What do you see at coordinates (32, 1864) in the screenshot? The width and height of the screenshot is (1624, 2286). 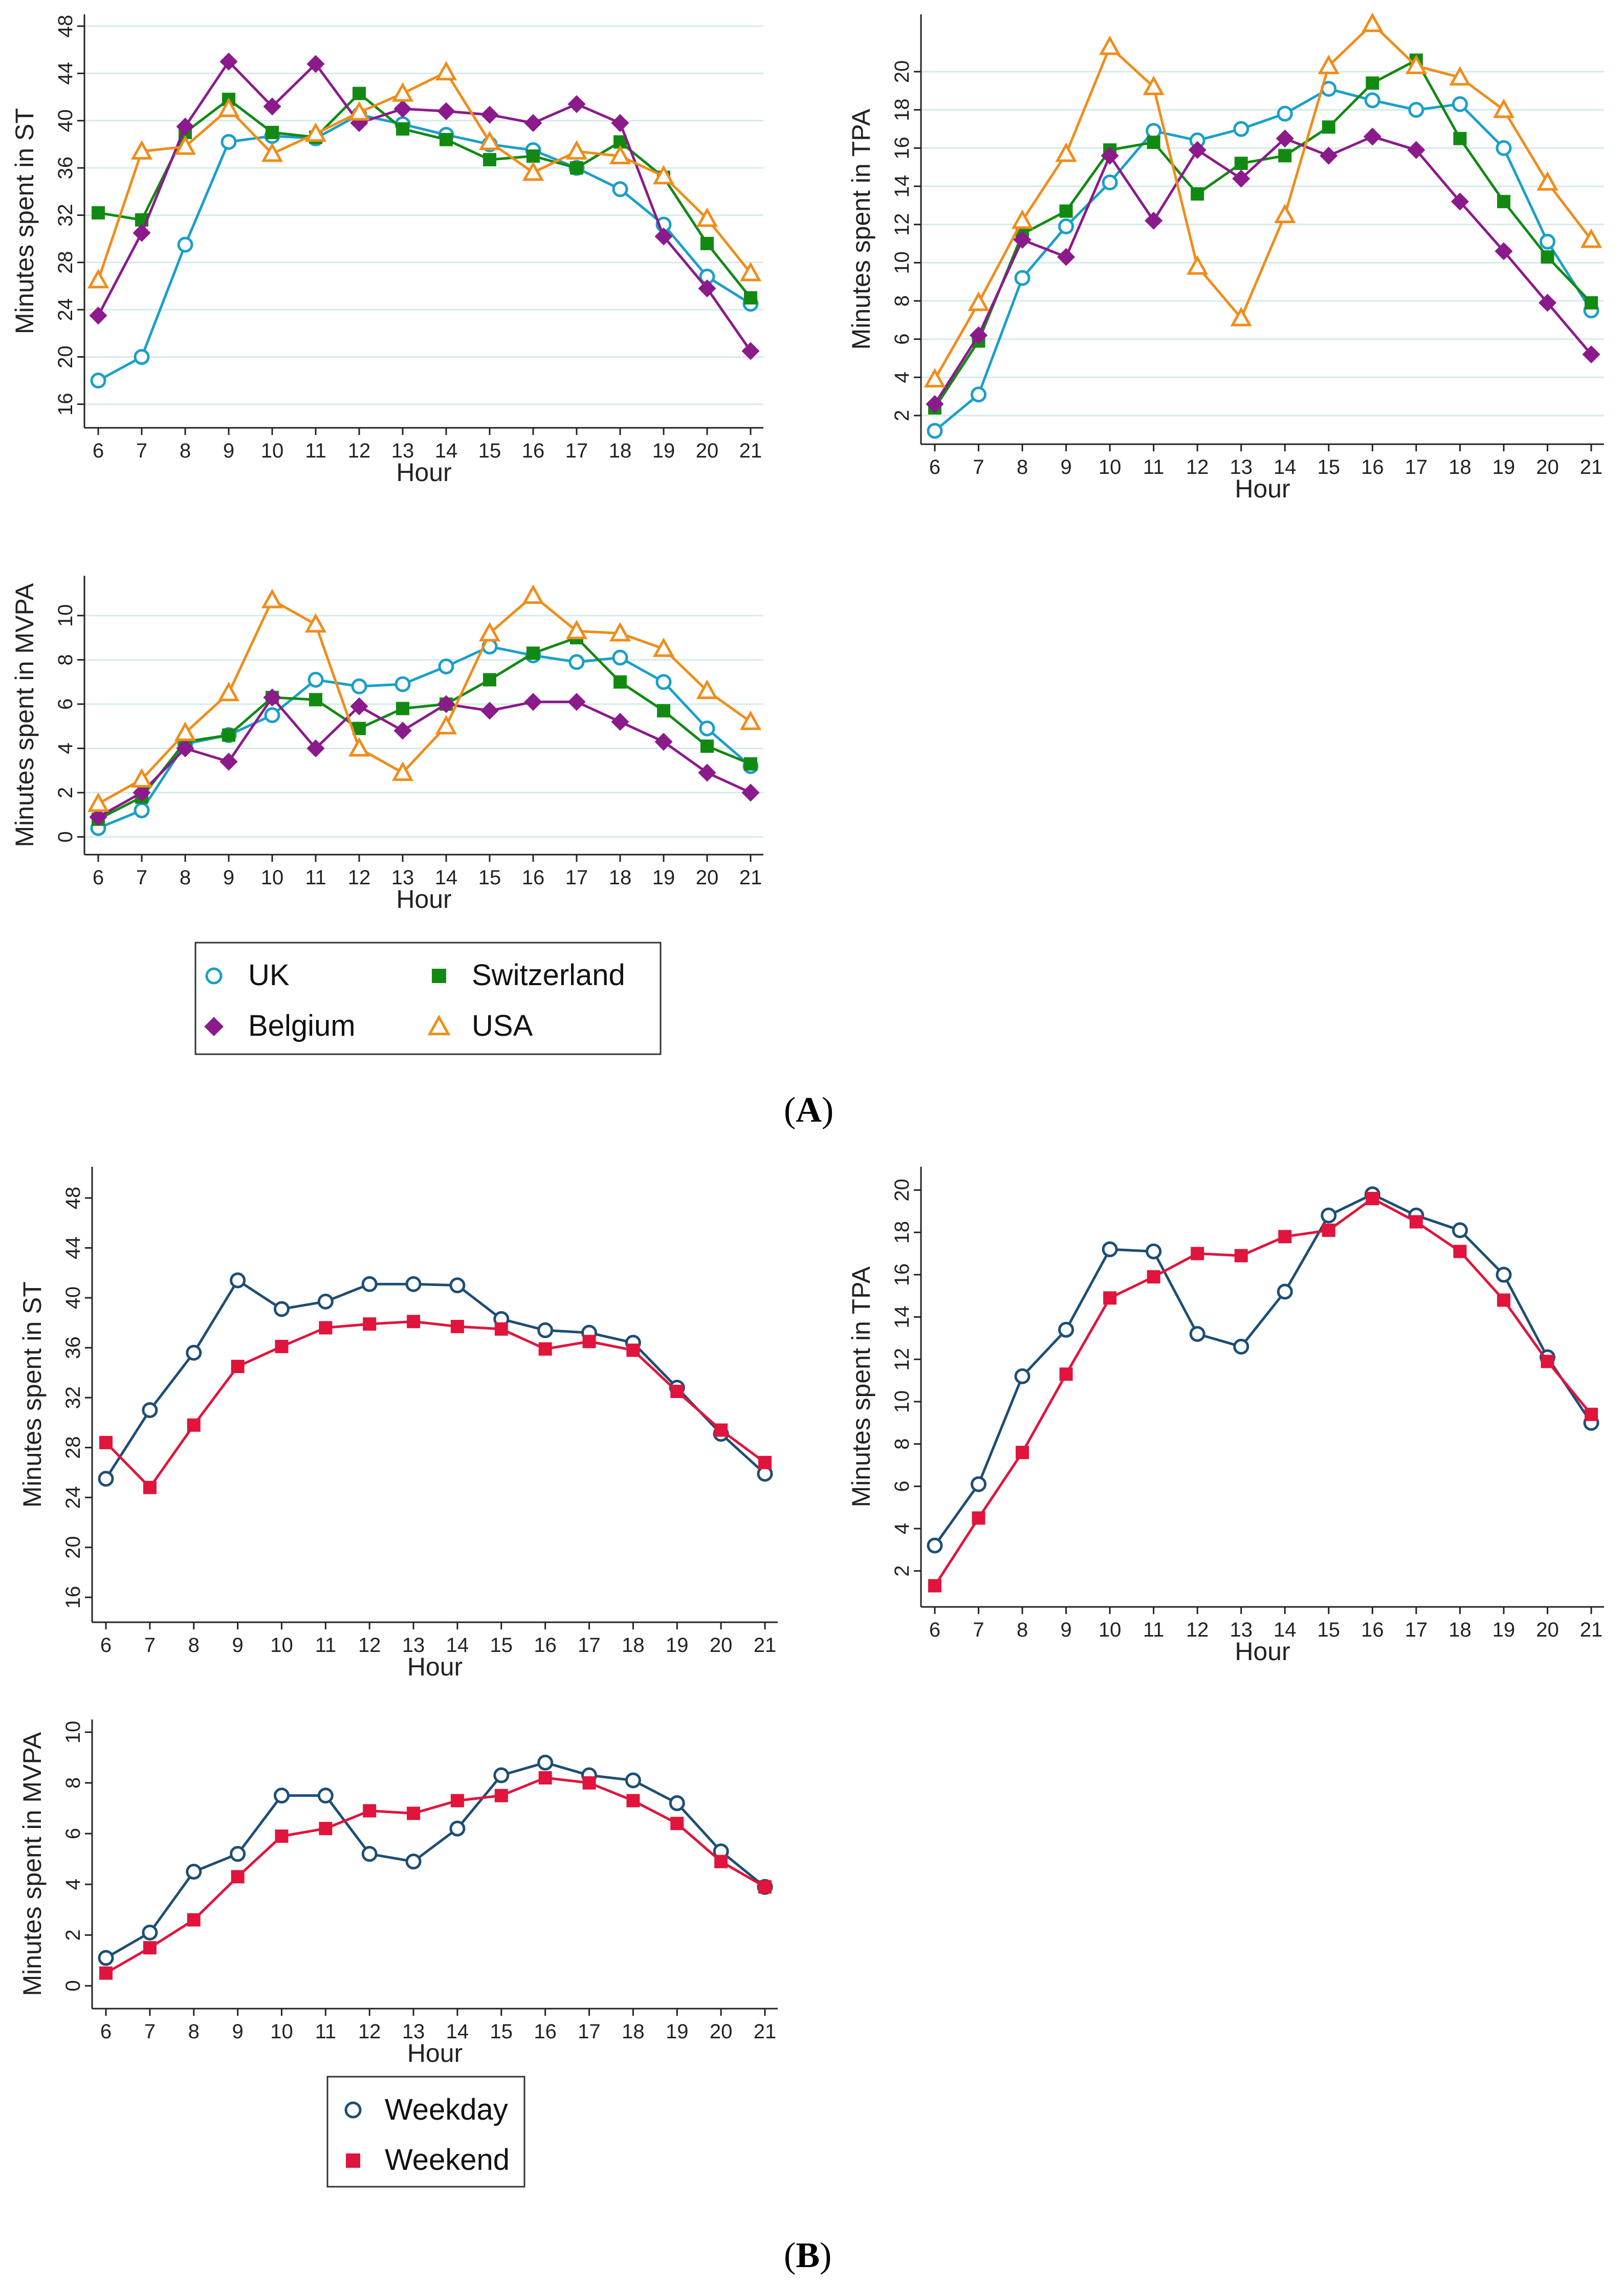 I see `y-axis-title: Minutes spent in MVPA` at bounding box center [32, 1864].